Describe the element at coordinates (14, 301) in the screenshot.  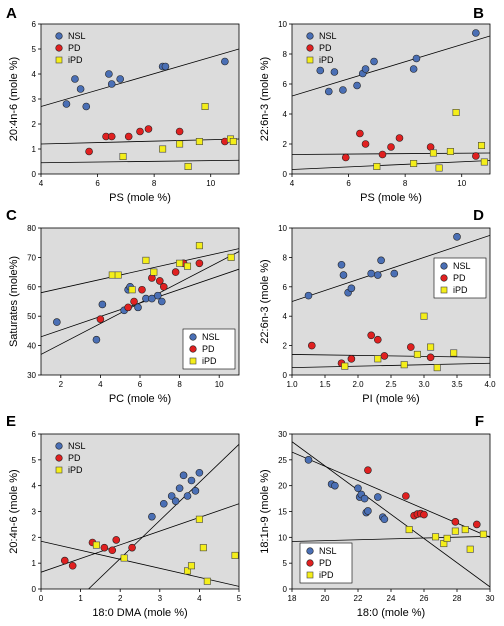
I see `y-axis-label: Saturates (mole%)` at that location.